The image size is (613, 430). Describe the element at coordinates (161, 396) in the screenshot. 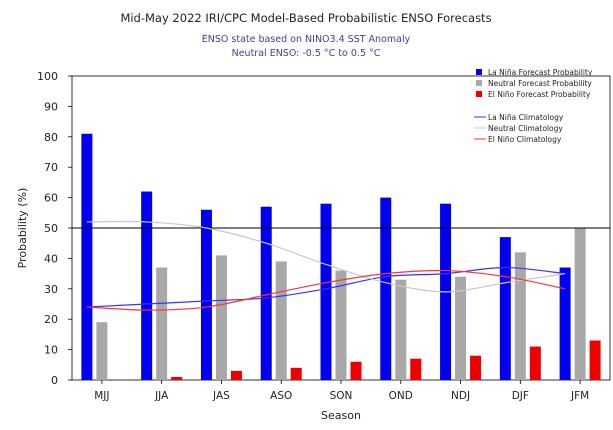

I see `x-tick-label: JJA` at that location.